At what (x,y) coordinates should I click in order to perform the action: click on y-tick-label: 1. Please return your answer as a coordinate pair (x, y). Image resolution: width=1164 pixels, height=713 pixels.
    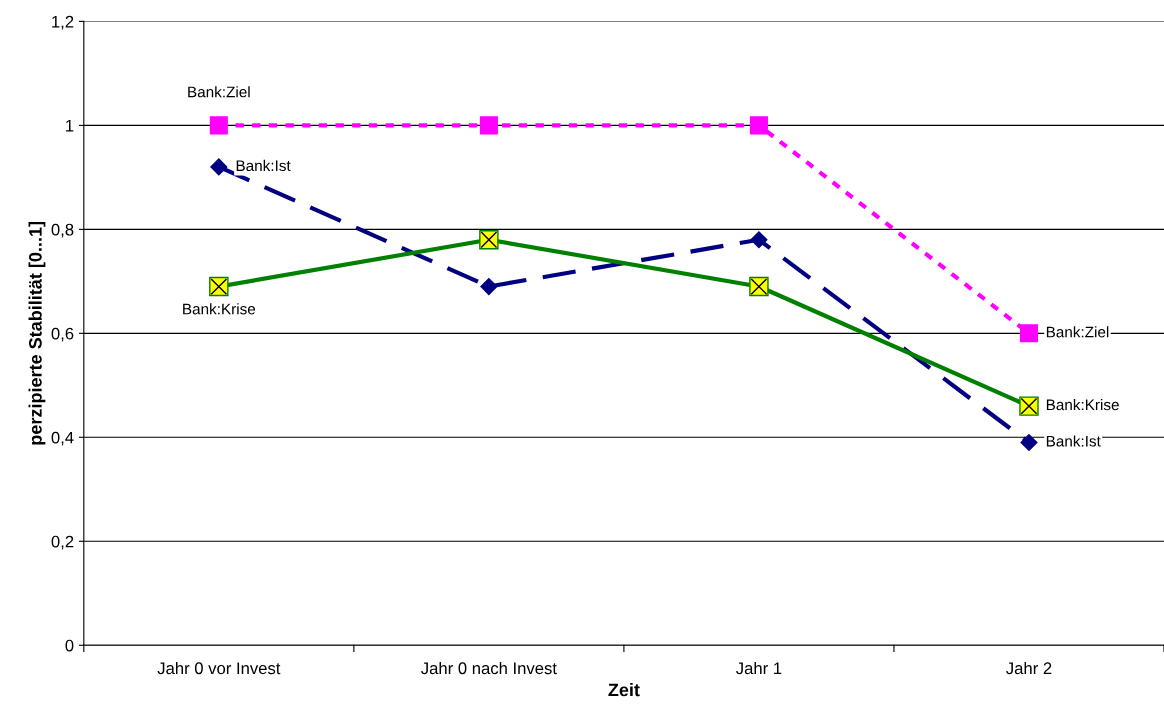
    Looking at the image, I should click on (70, 125).